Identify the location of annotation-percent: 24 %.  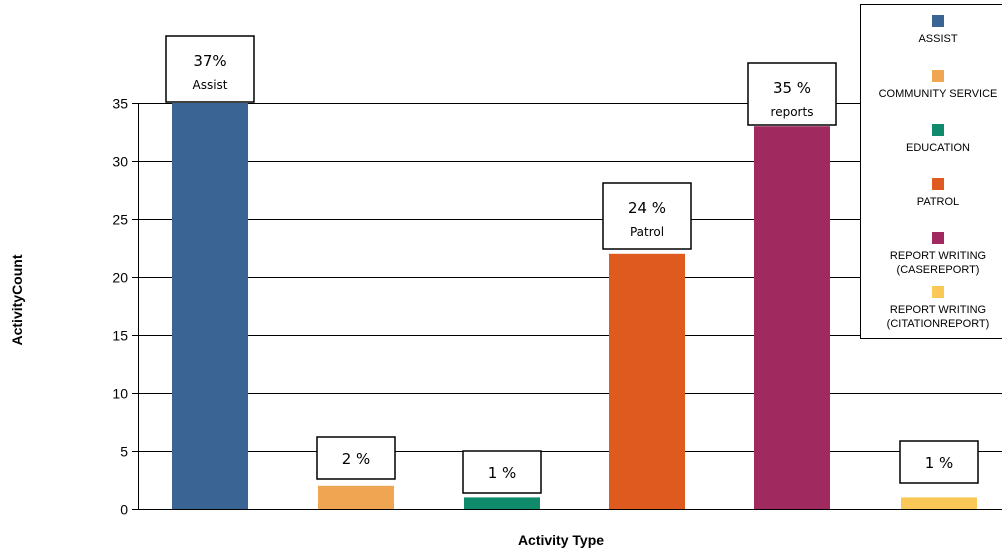
(647, 208).